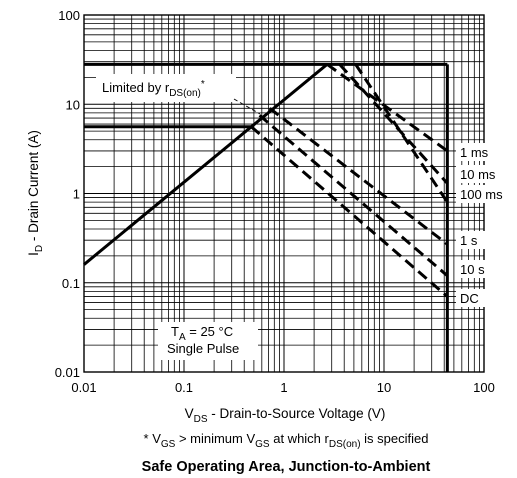  I want to click on curve-DC, so click(349, 211).